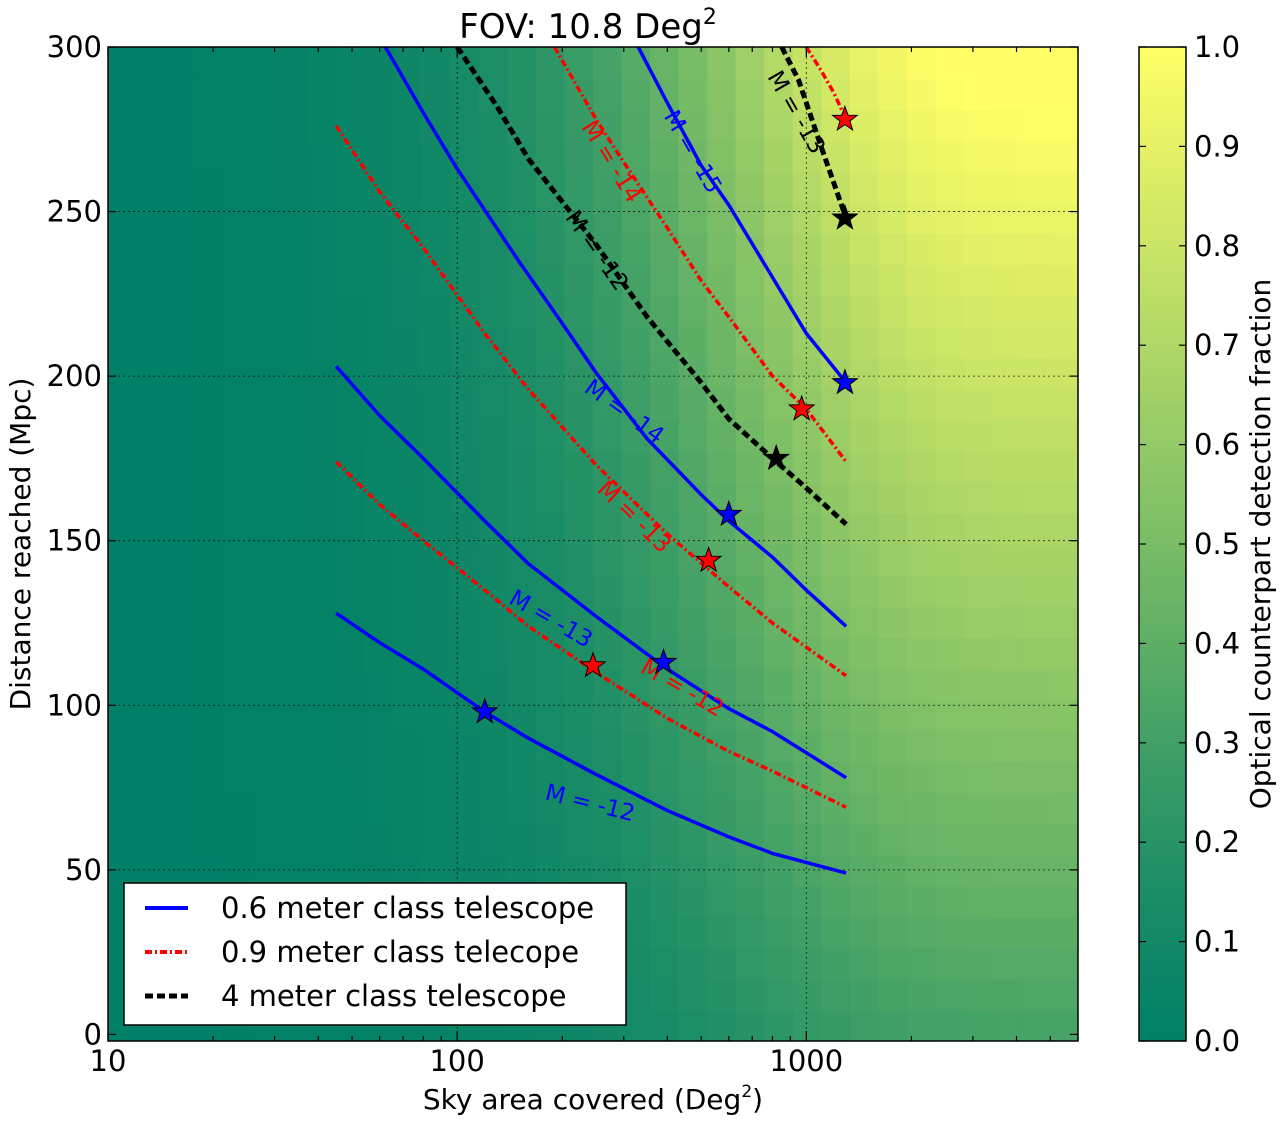  What do you see at coordinates (591, 743) in the screenshot?
I see `contour-line` at bounding box center [591, 743].